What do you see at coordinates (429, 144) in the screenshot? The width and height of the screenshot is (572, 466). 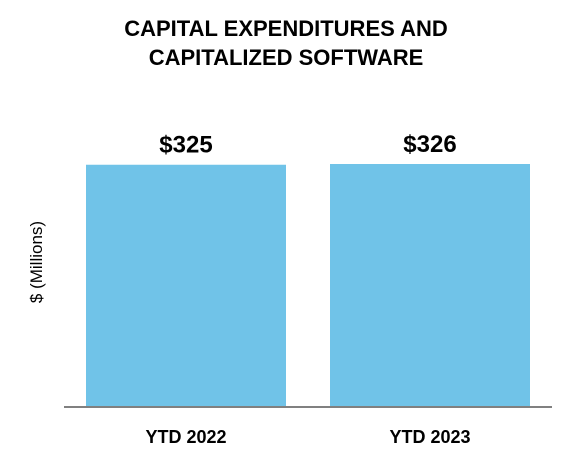 I see `data-label: $326` at bounding box center [429, 144].